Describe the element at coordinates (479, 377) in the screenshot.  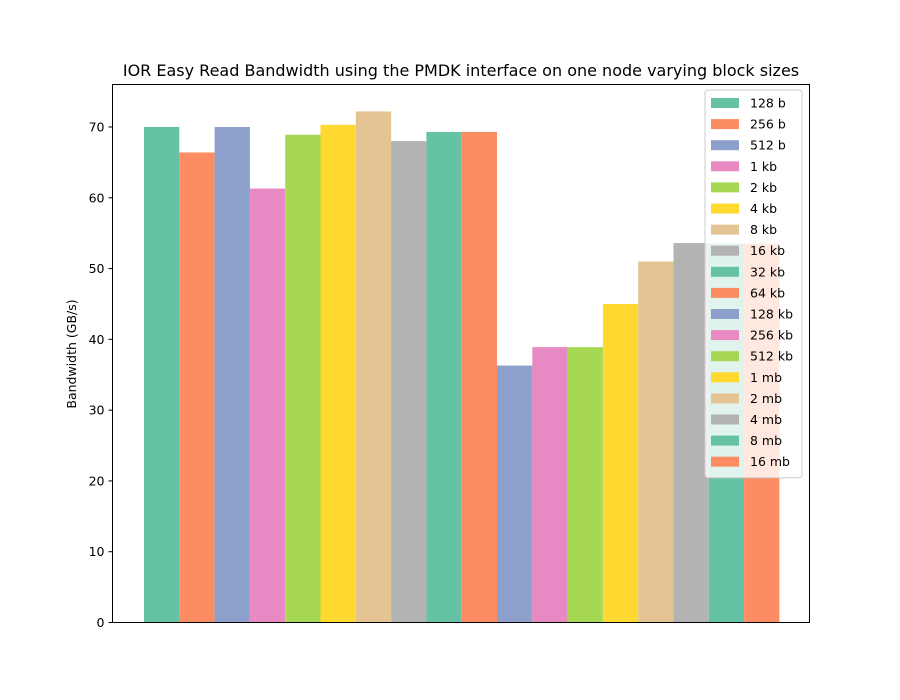
I see `bar-64-kb` at that location.